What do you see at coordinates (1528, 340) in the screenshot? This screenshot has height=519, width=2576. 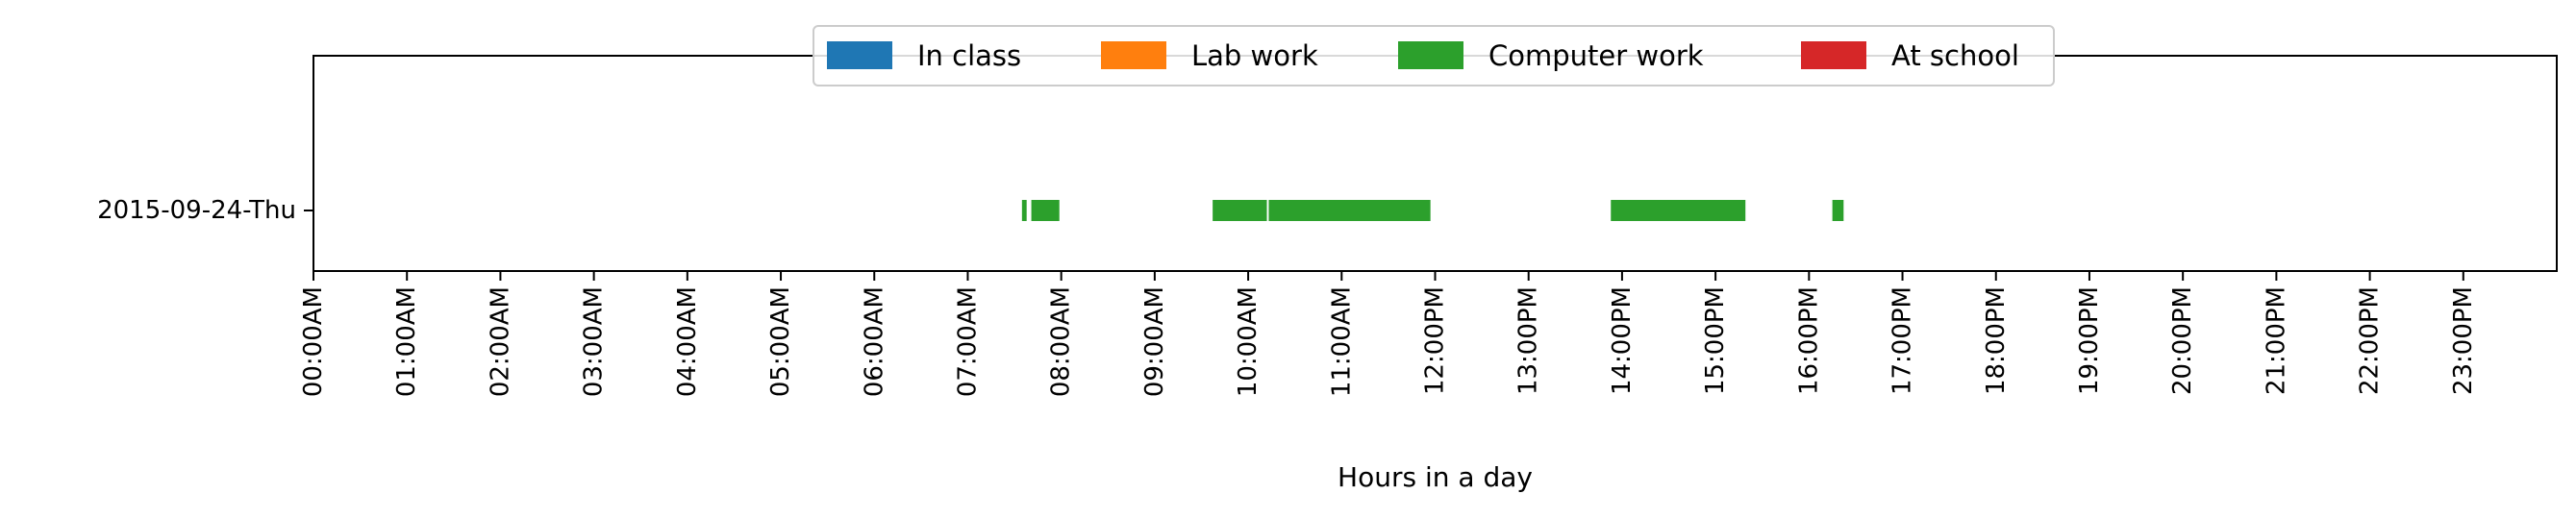 I see `x-tick-label: 13:00PM` at bounding box center [1528, 340].